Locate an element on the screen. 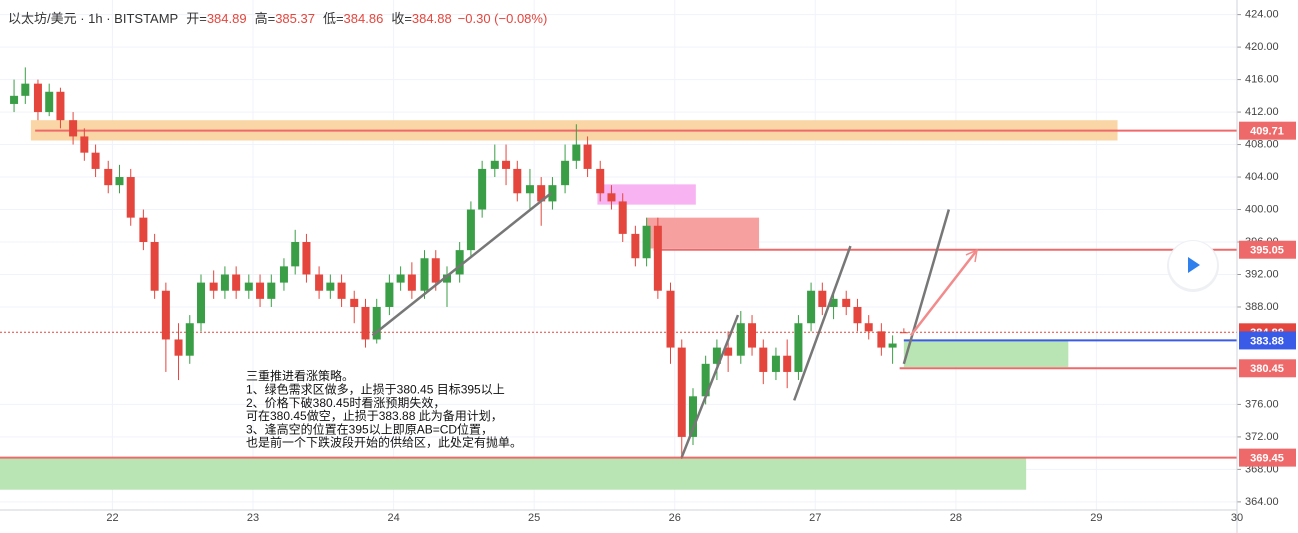 The height and width of the screenshot is (533, 1298). change: −0.30 (−0.08%) is located at coordinates (503, 18).